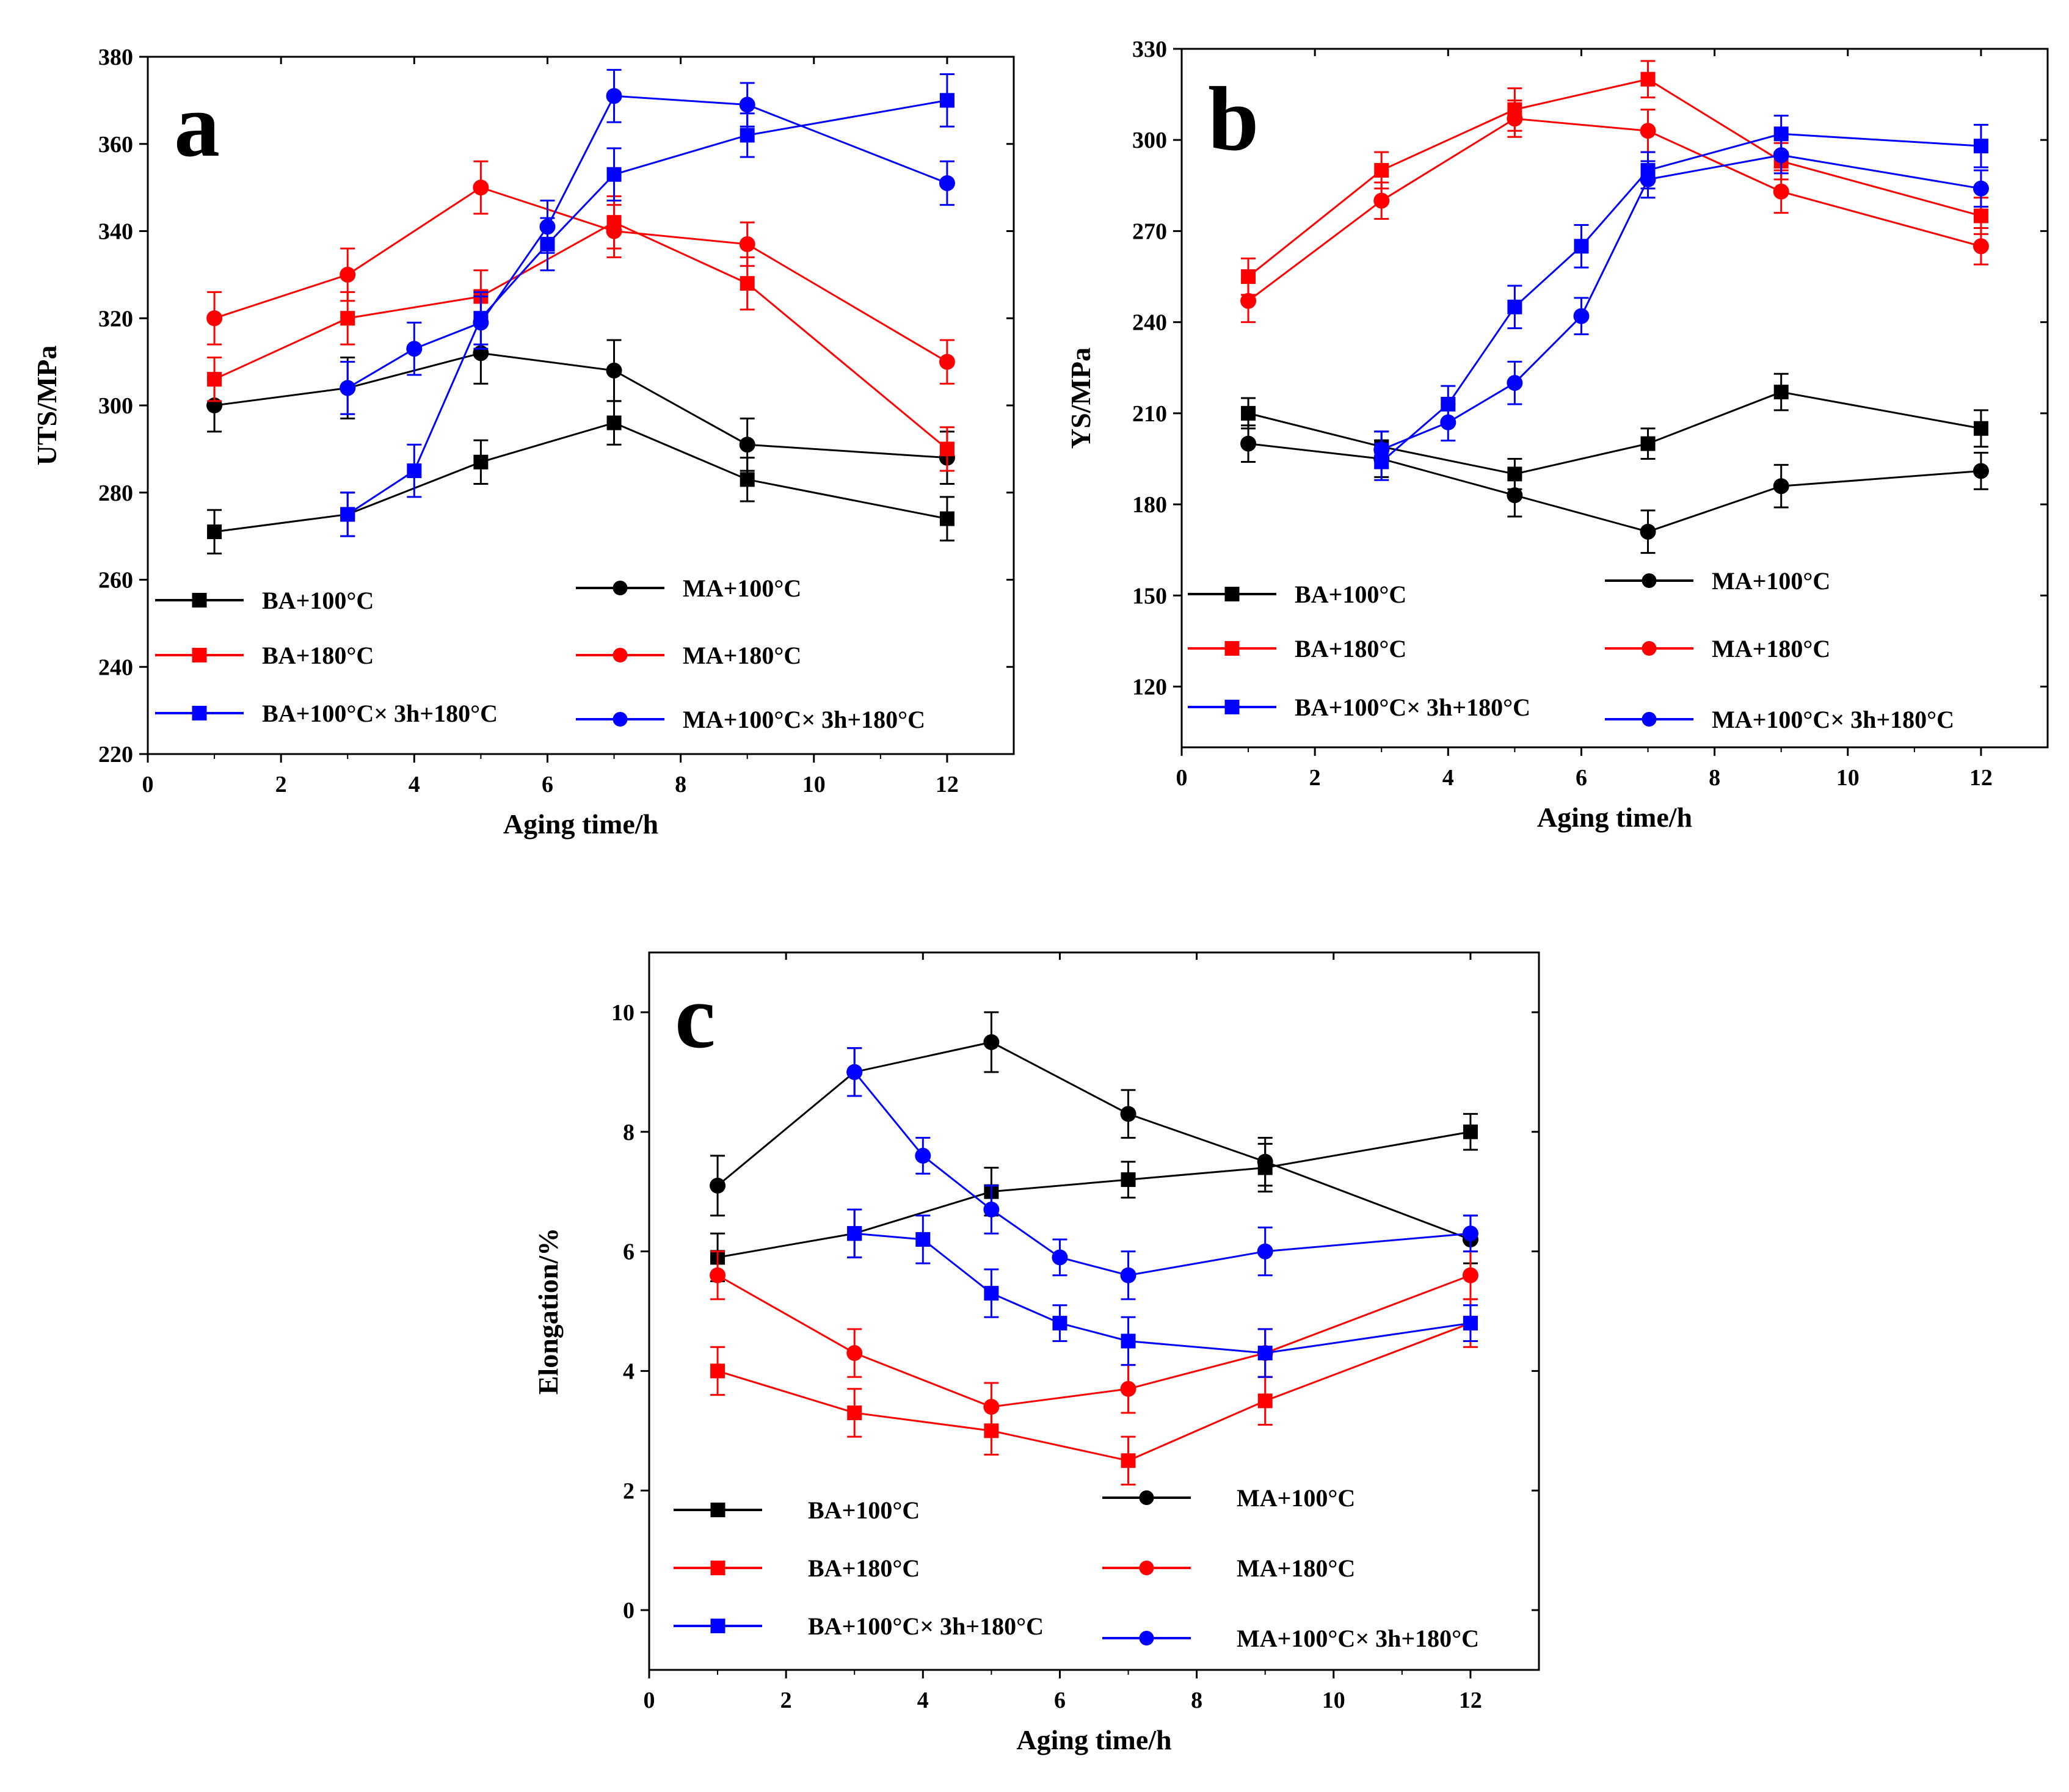  I want to click on x-tick-label: 12, so click(1981, 778).